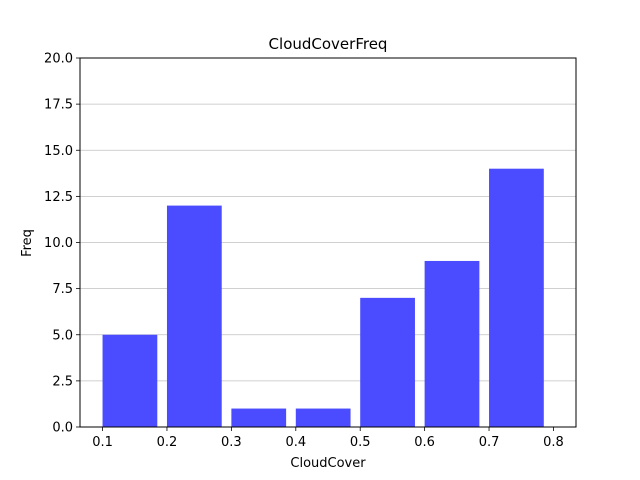 This screenshot has width=640, height=480. Describe the element at coordinates (58, 151) in the screenshot. I see `y-tick-label: 15.0` at that location.